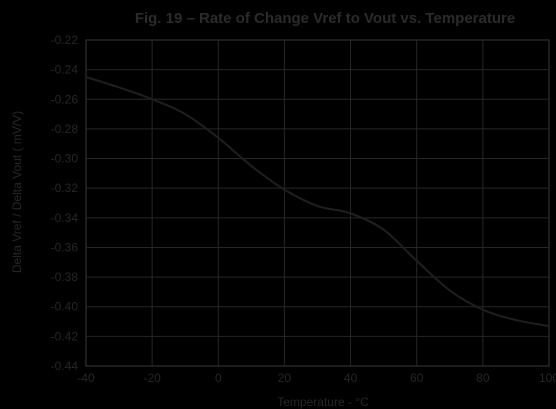 The width and height of the screenshot is (556, 409). Describe the element at coordinates (65, 218) in the screenshot. I see `y-tick-label: -0.34` at that location.